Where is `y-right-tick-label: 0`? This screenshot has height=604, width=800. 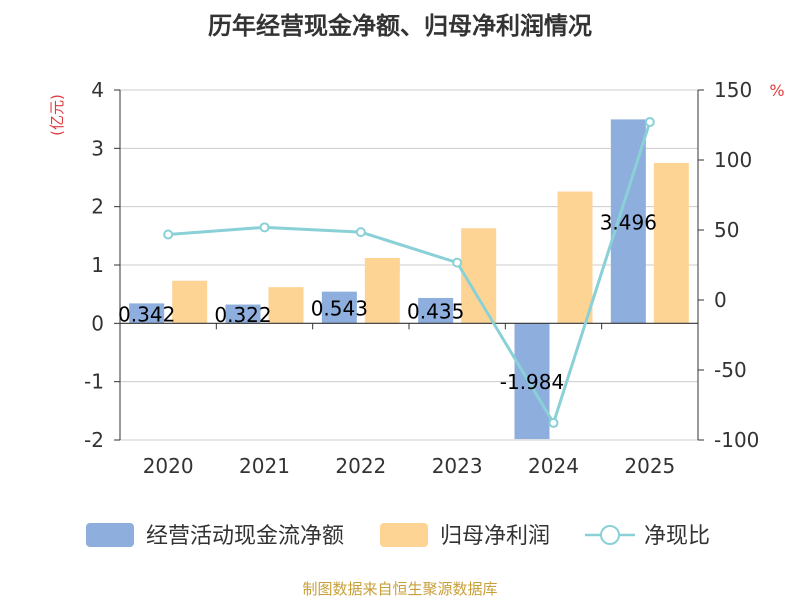
y-right-tick-label: 0 is located at coordinates (720, 300).